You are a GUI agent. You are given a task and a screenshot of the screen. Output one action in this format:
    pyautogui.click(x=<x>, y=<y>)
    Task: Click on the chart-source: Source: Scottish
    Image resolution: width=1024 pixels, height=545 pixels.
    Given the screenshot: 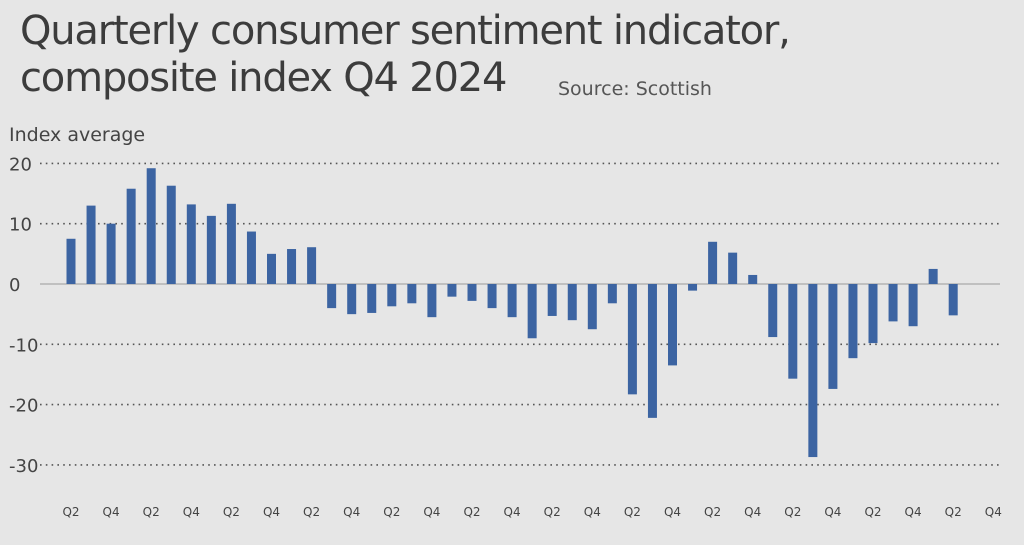 What is the action you would take?
    pyautogui.click(x=635, y=89)
    